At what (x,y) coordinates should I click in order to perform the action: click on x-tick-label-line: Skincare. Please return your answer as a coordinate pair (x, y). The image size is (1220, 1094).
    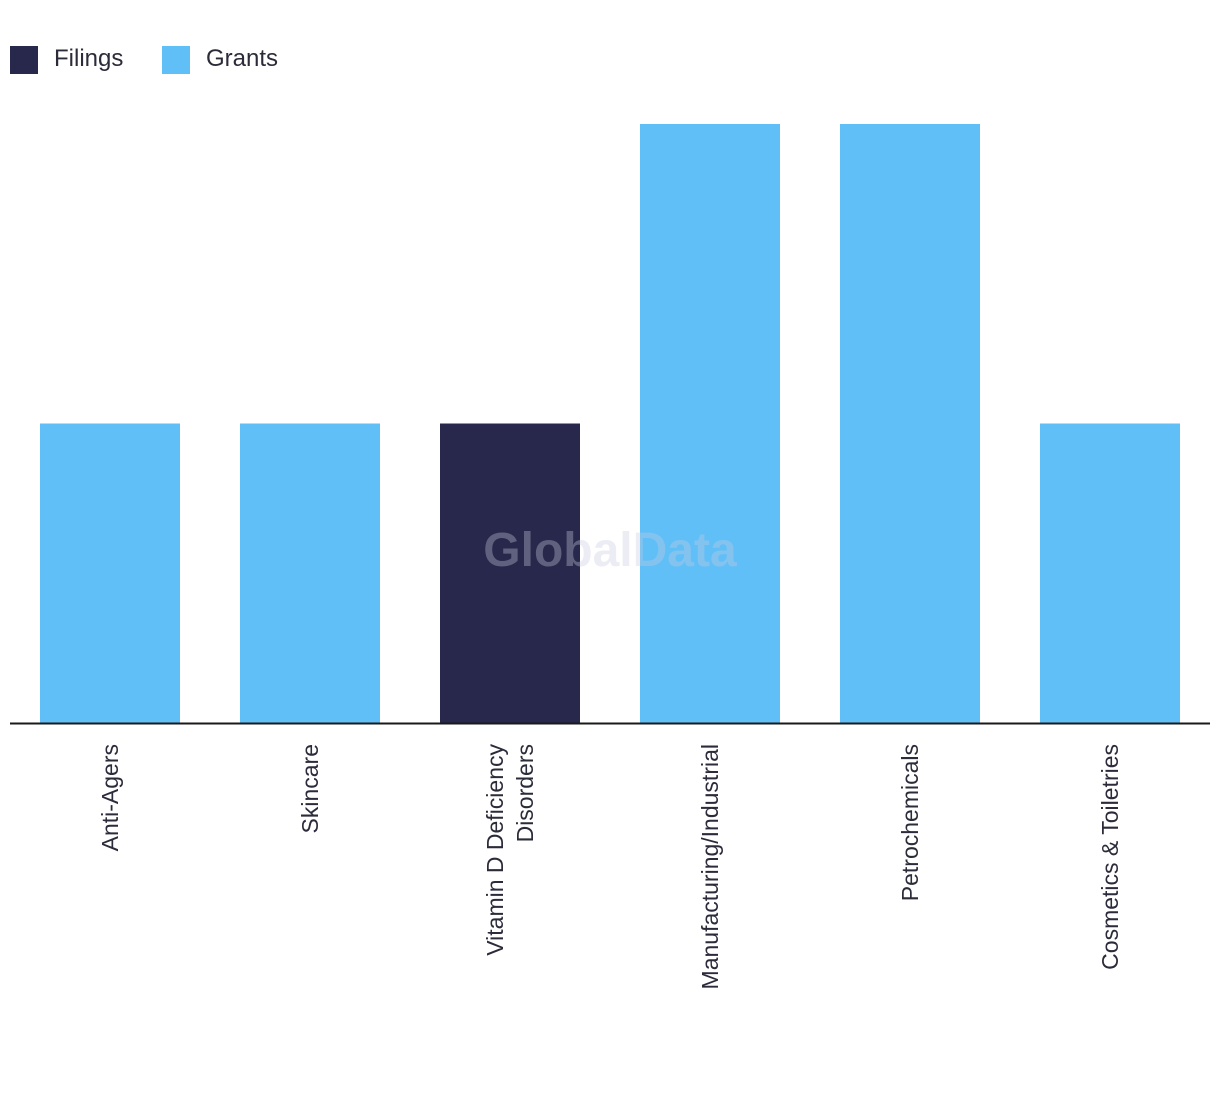
    Looking at the image, I should click on (310, 788).